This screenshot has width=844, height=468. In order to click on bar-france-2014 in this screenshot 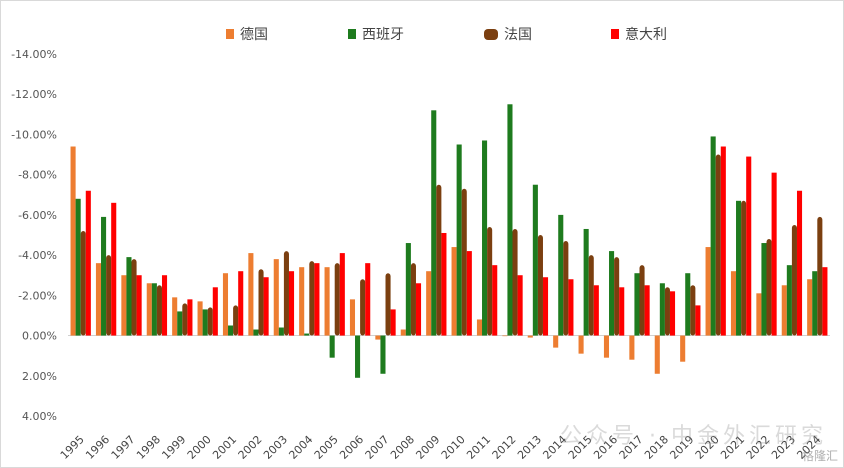, I will do `click(566, 288)`.